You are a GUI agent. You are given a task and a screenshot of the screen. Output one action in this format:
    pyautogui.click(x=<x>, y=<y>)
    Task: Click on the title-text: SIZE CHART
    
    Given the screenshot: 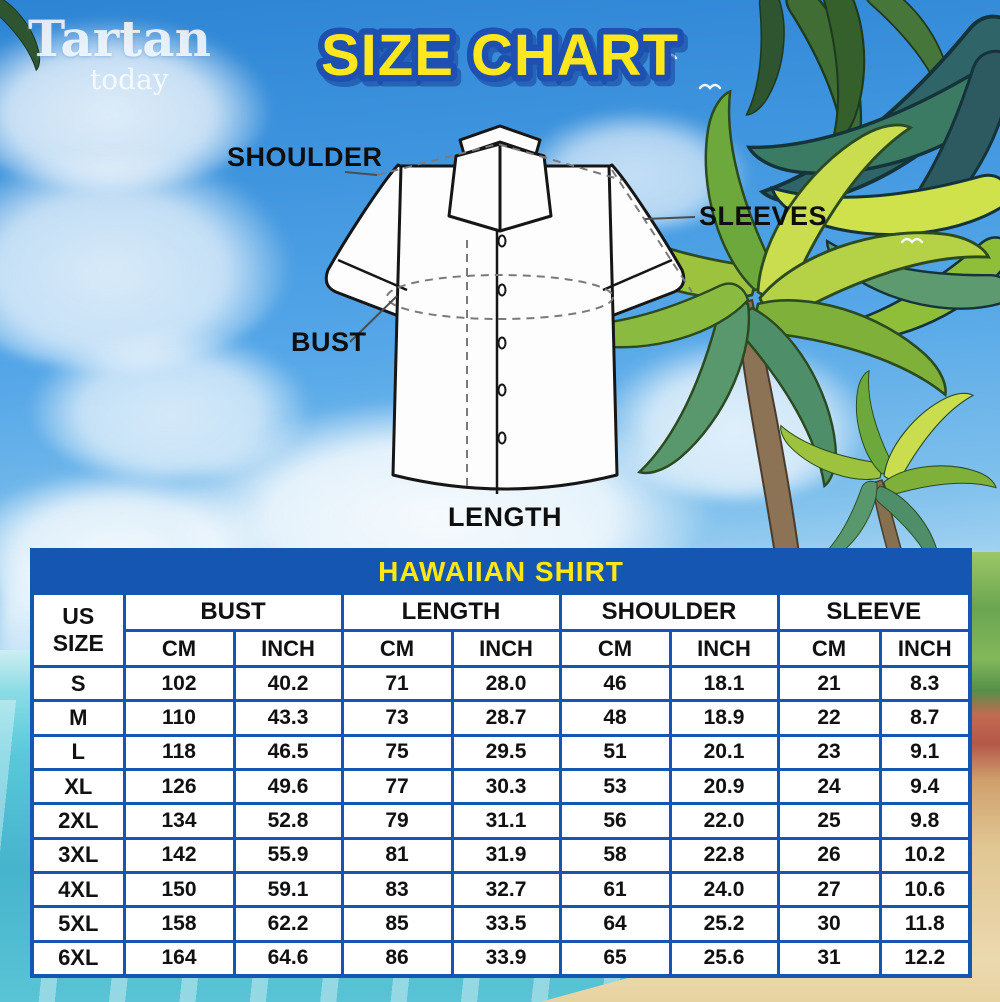 What is the action you would take?
    pyautogui.click(x=500, y=55)
    